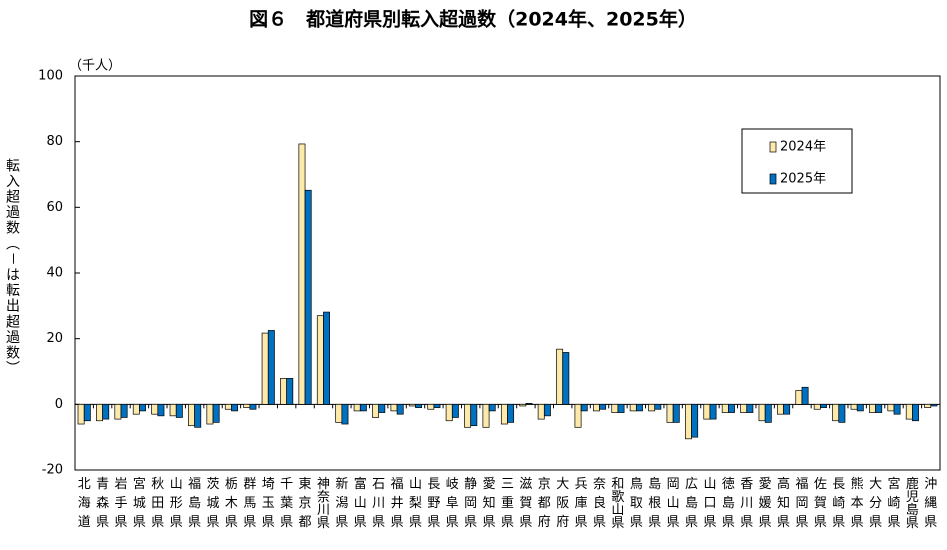 Image resolution: width=947 pixels, height=550 pixels. I want to click on x-tick-label: 大阪府, so click(562, 503).